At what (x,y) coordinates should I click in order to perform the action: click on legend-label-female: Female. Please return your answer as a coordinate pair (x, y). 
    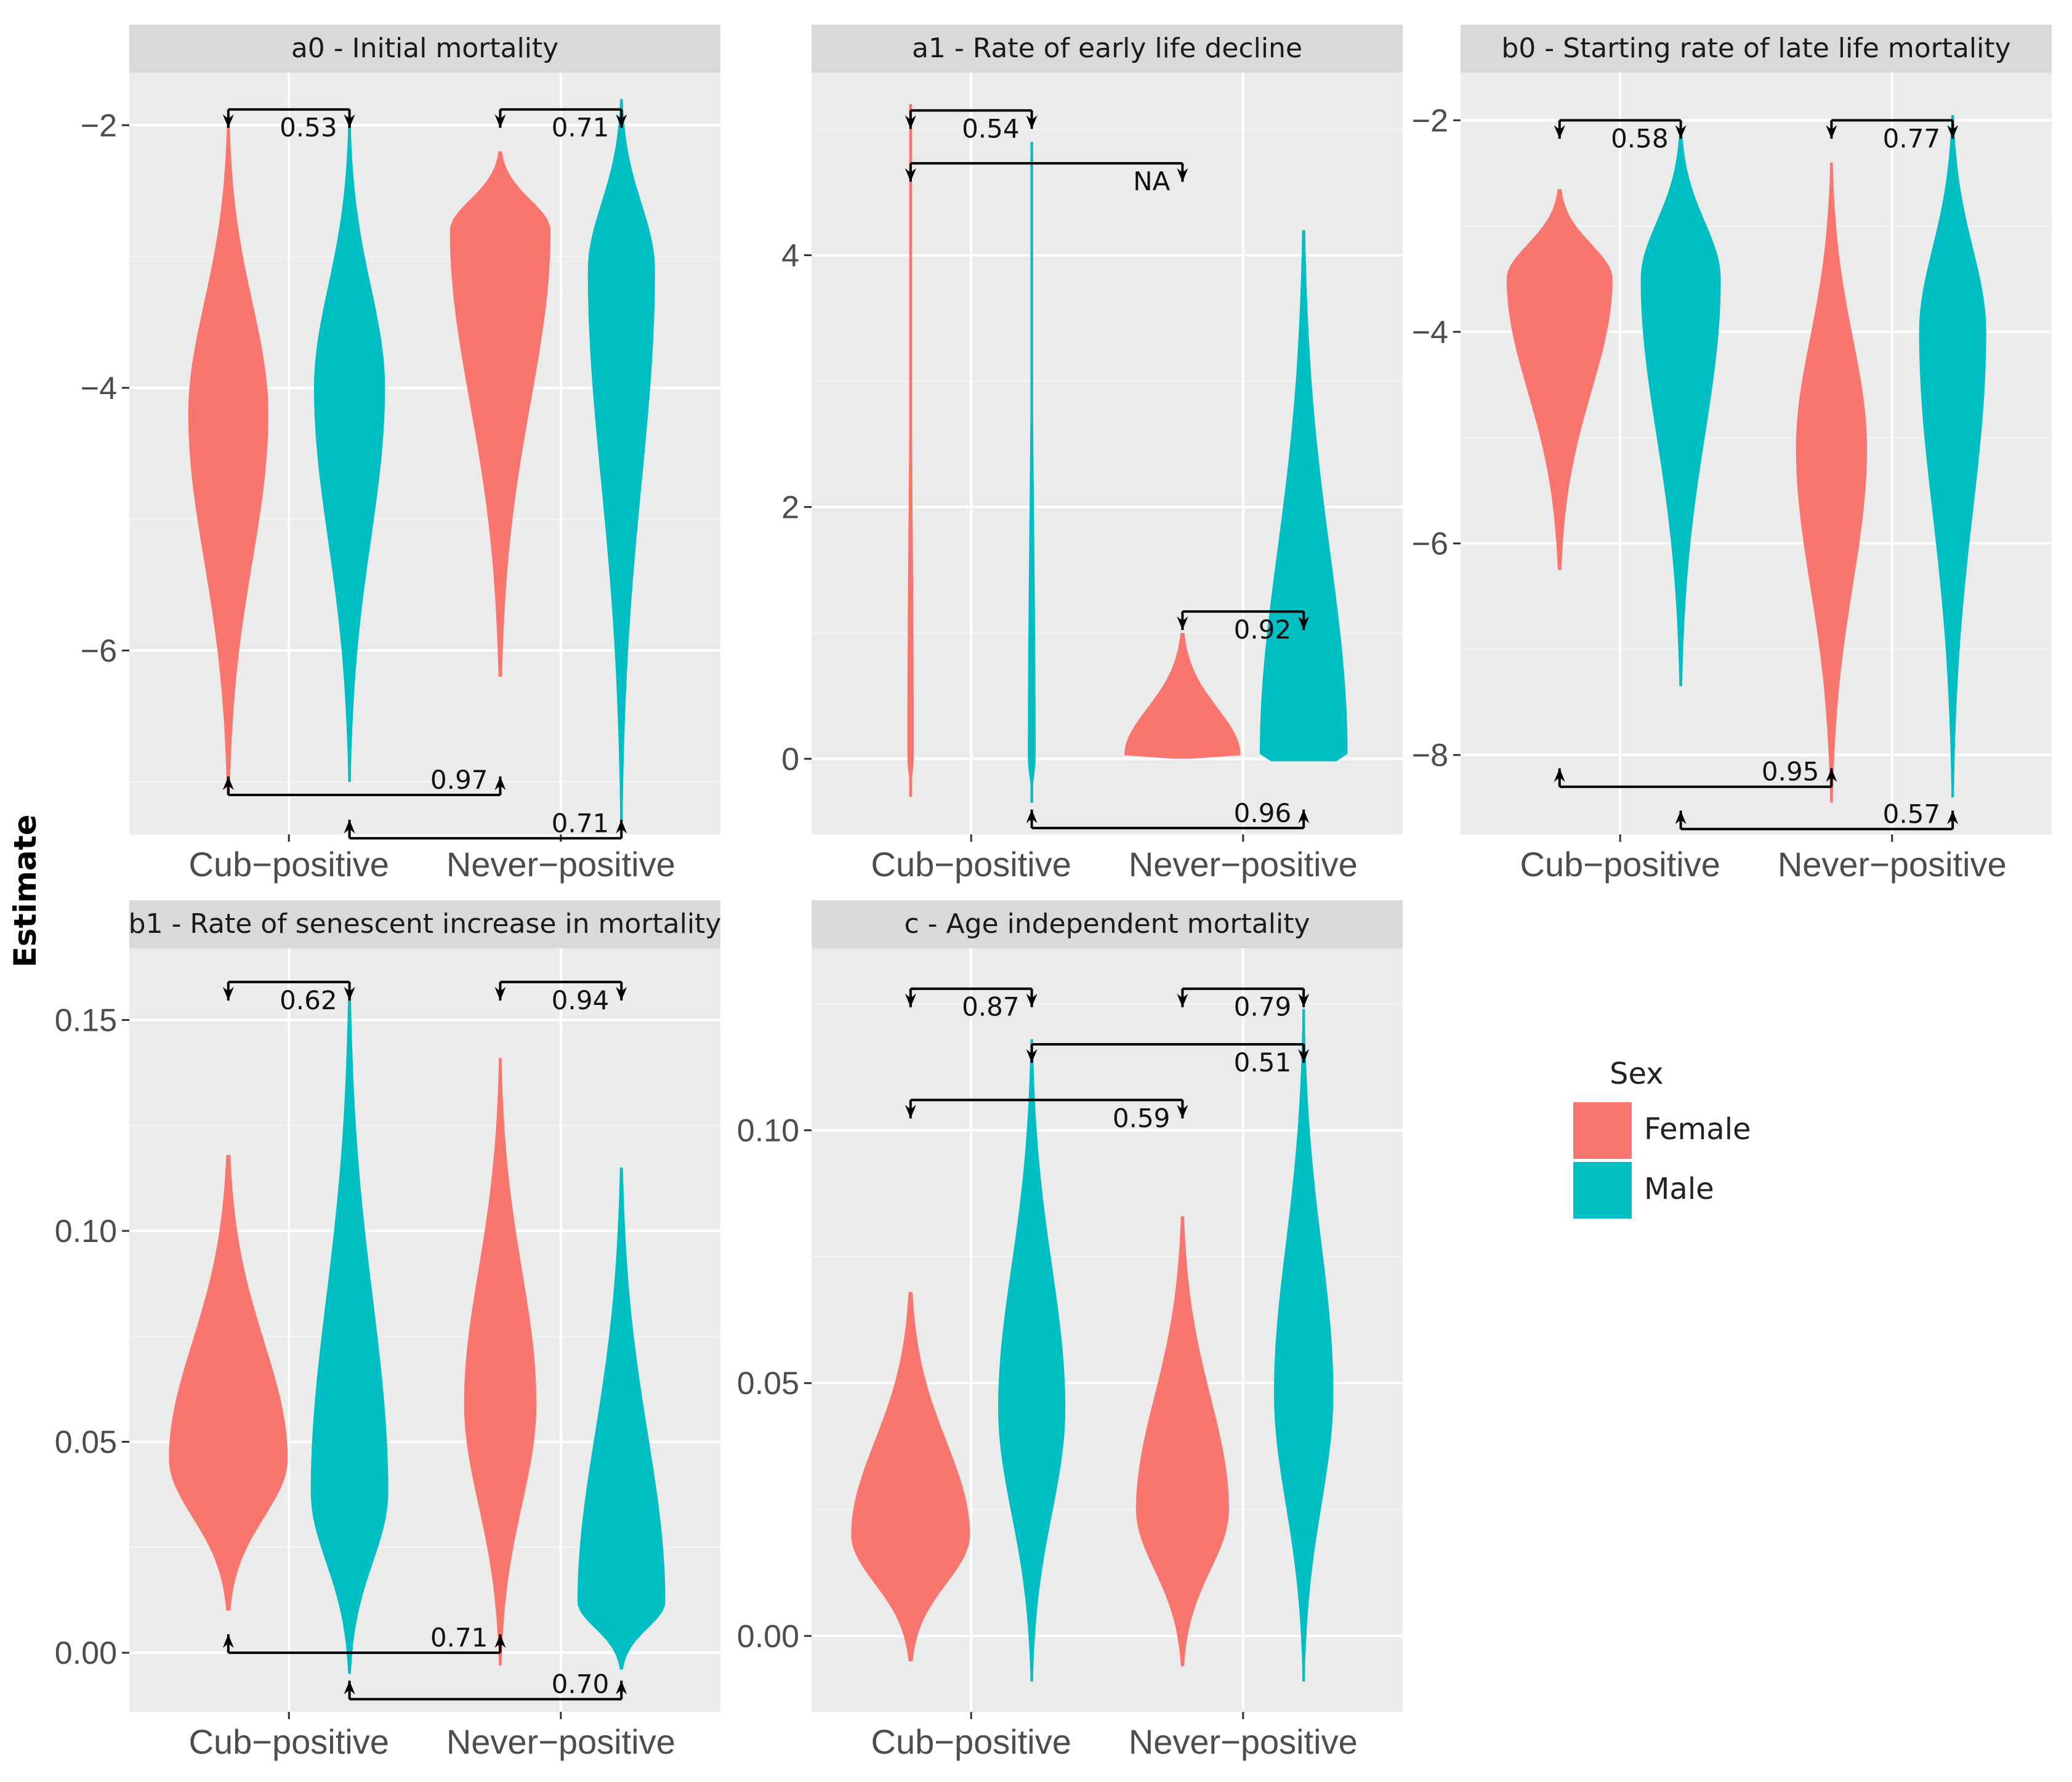
    Looking at the image, I should click on (1698, 1130).